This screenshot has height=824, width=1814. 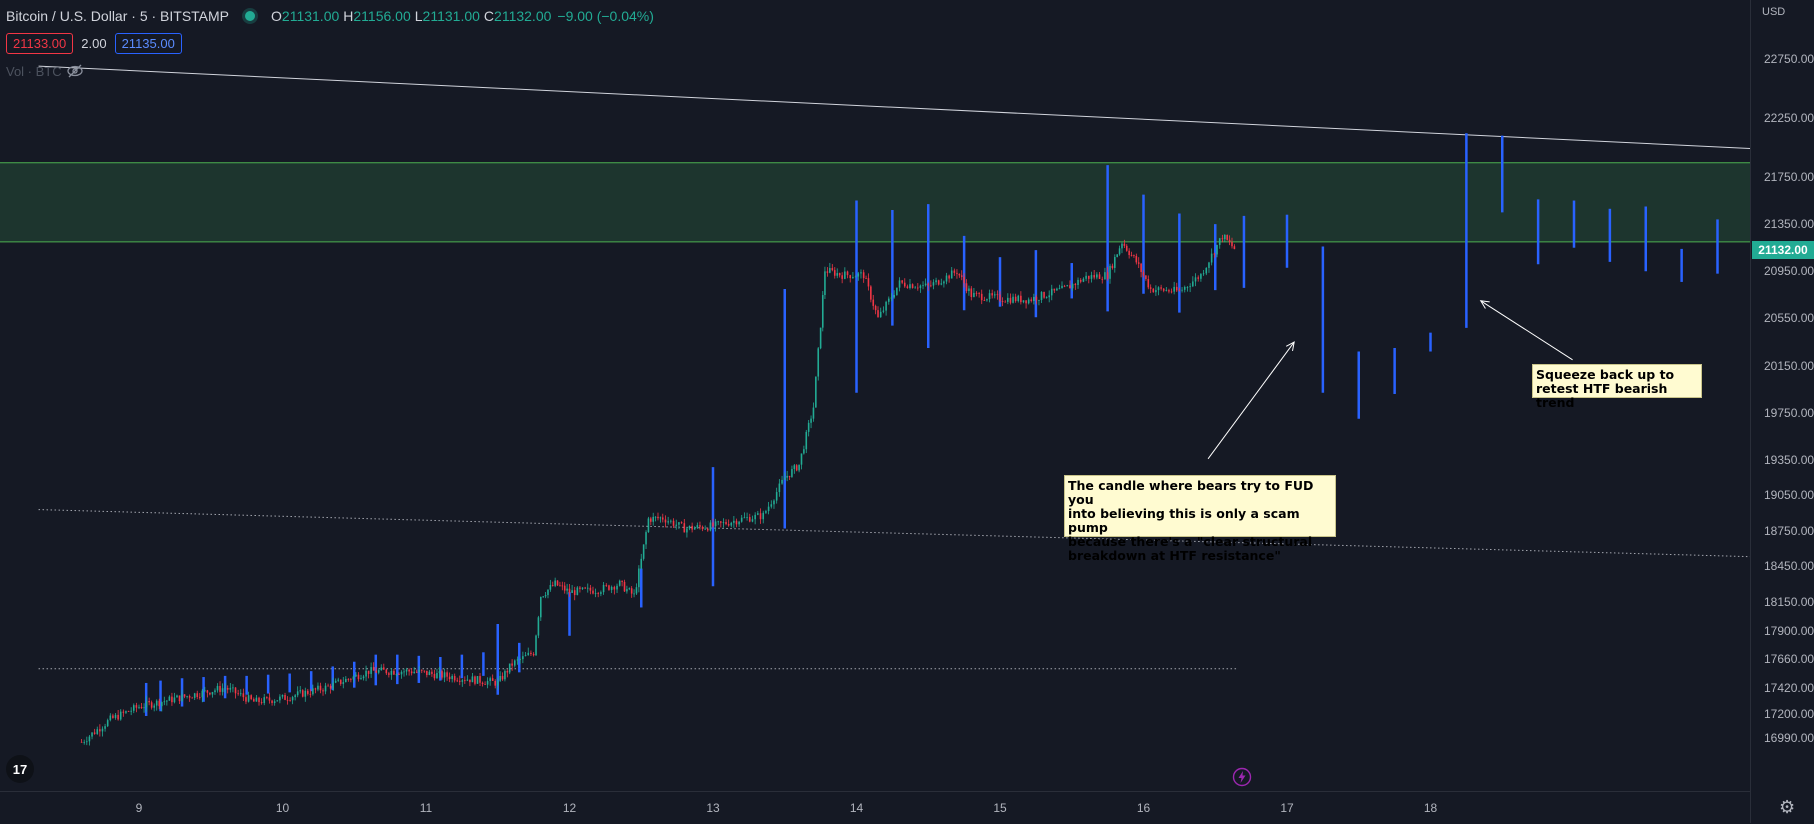 What do you see at coordinates (1789, 318) in the screenshot?
I see `price-tick-label: 20550.00` at bounding box center [1789, 318].